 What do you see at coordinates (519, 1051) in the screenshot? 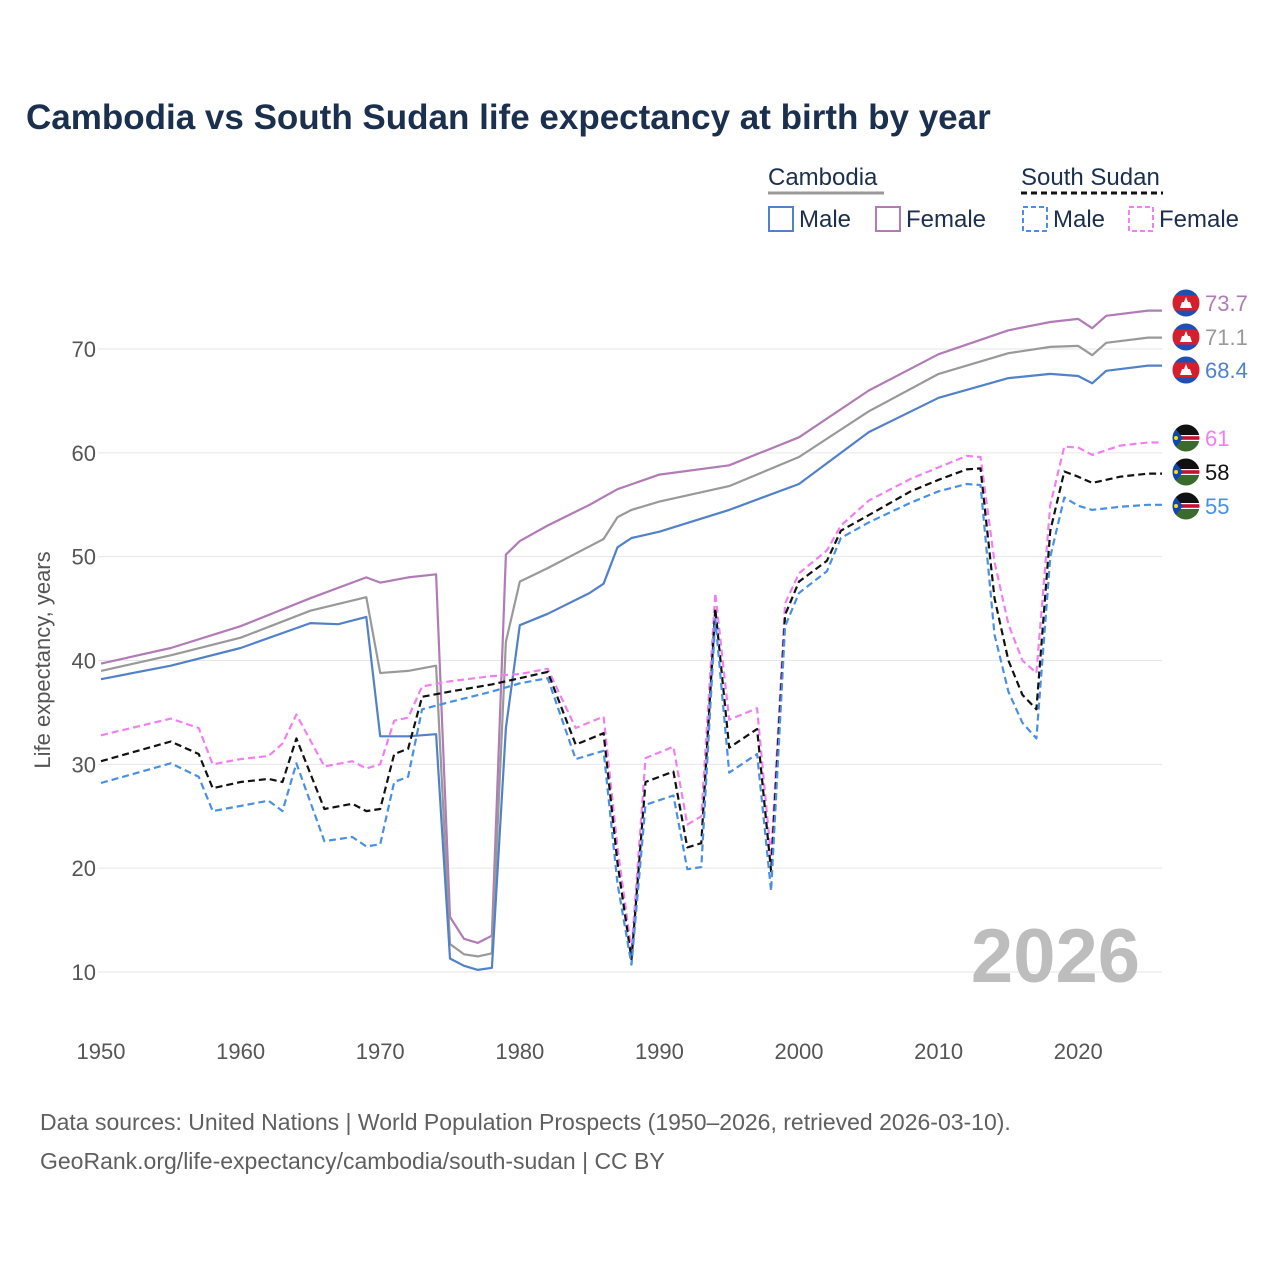
I see `x-tick-label: 1980` at bounding box center [519, 1051].